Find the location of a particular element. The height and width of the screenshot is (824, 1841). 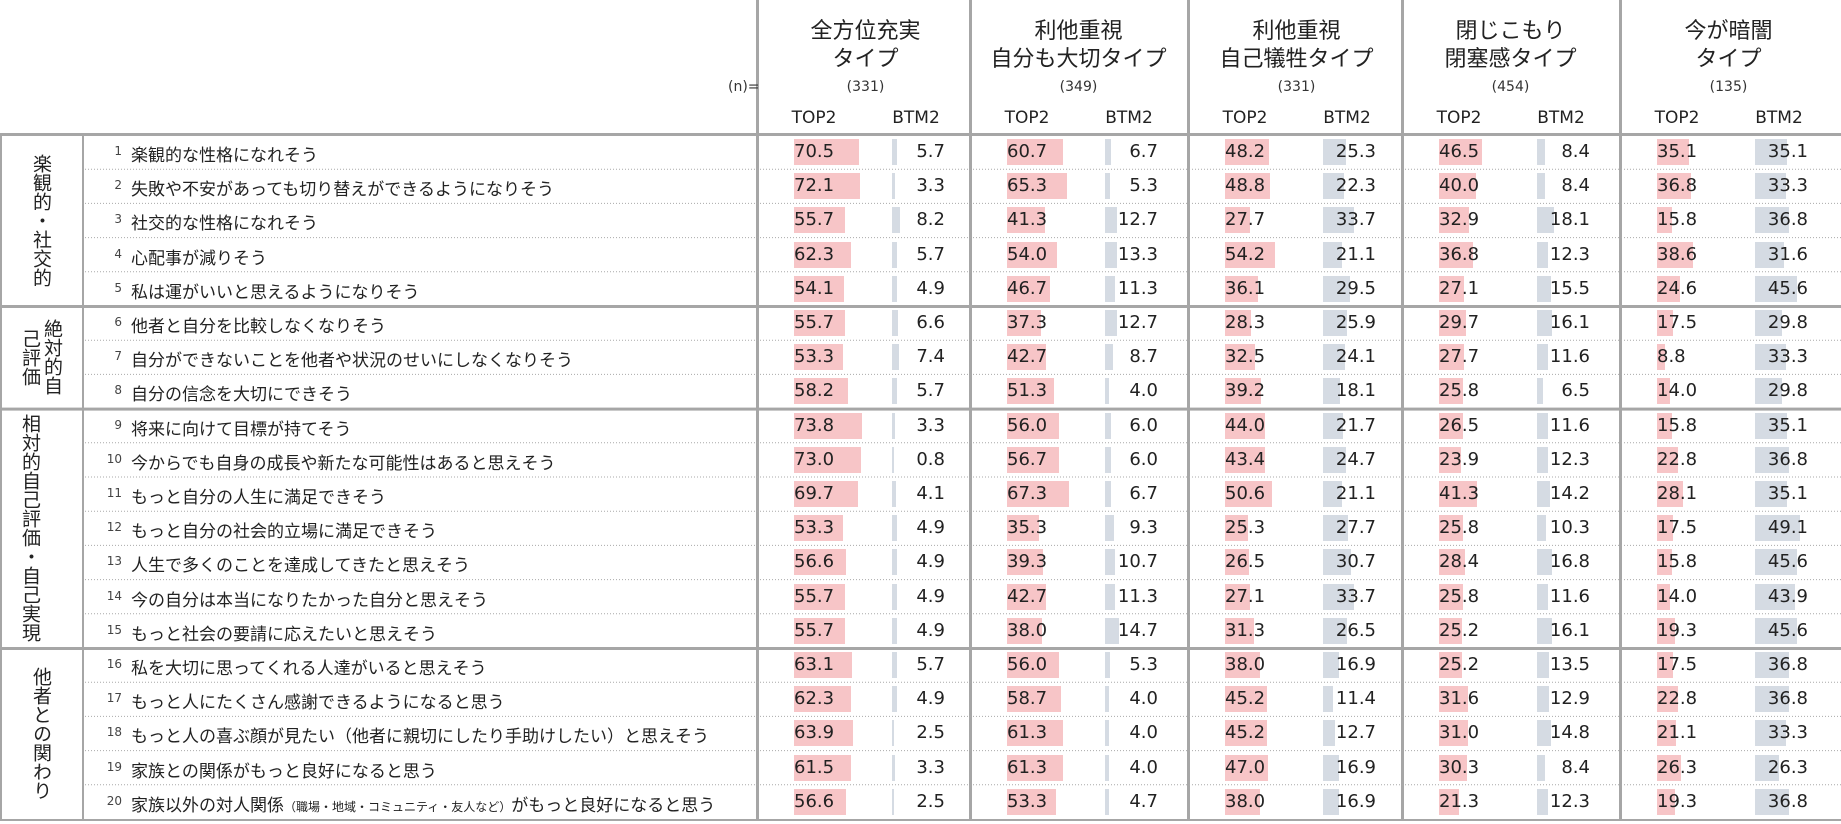

group-title-line: 今が暗闇 is located at coordinates (1728, 31).